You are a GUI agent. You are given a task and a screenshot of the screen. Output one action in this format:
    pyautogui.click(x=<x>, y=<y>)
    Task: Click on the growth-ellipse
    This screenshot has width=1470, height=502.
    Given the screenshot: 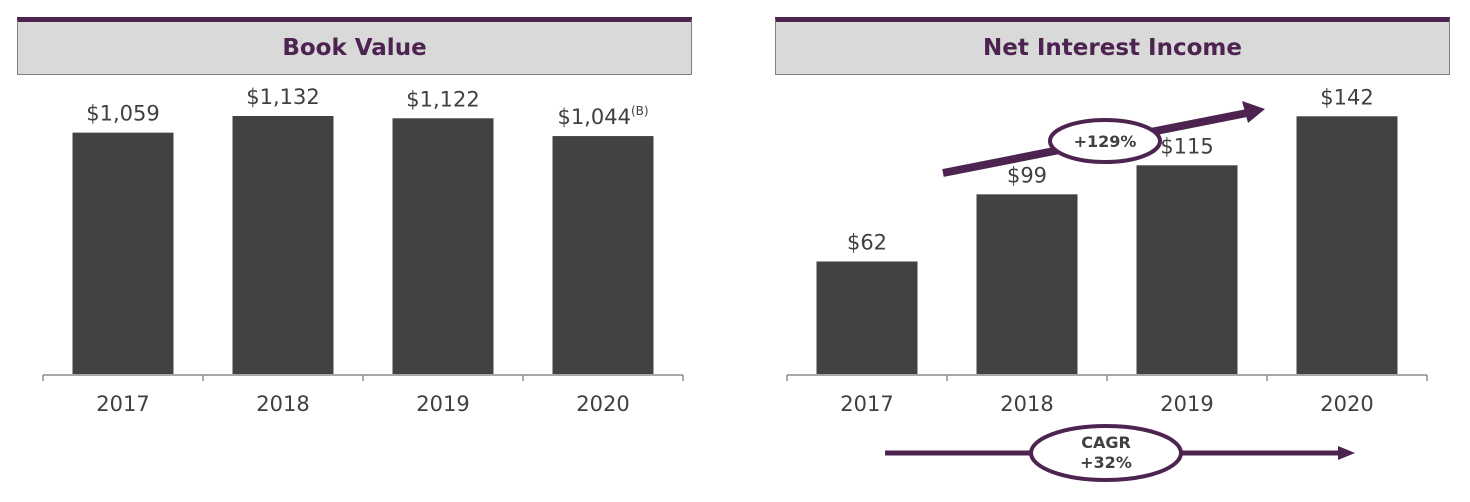 What is the action you would take?
    pyautogui.click(x=1105, y=141)
    